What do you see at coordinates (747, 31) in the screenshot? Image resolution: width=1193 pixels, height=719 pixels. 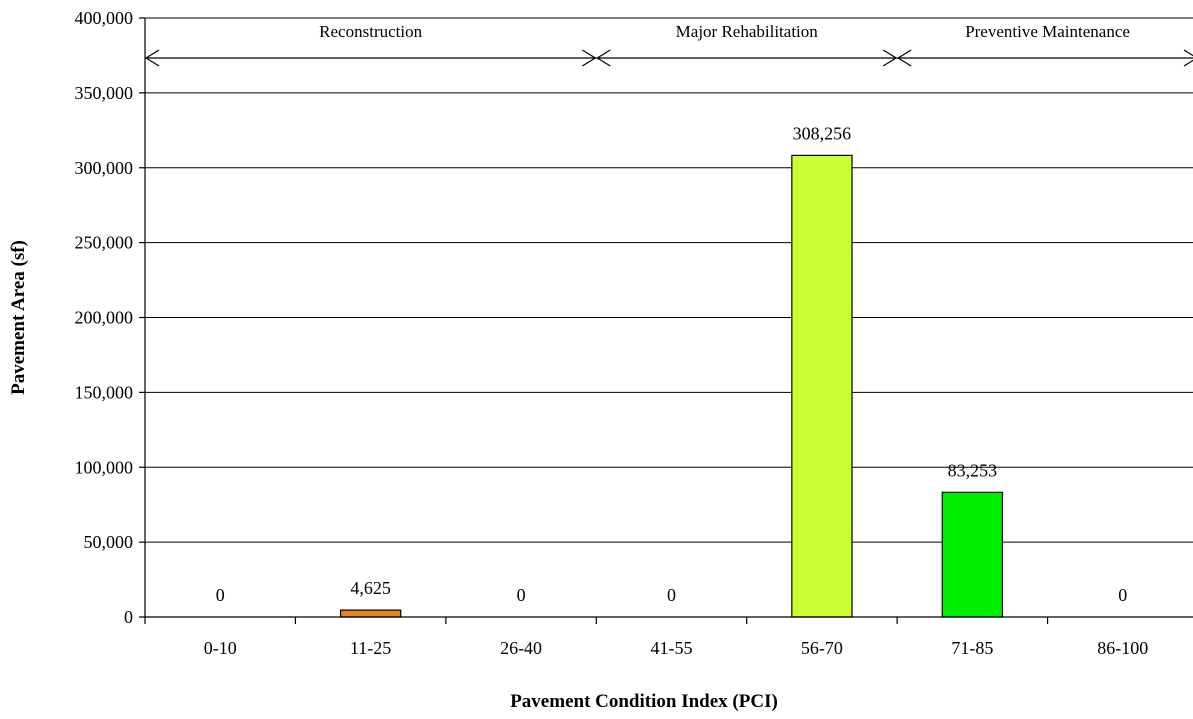 I see `band-label: Major Rehabilitation` at bounding box center [747, 31].